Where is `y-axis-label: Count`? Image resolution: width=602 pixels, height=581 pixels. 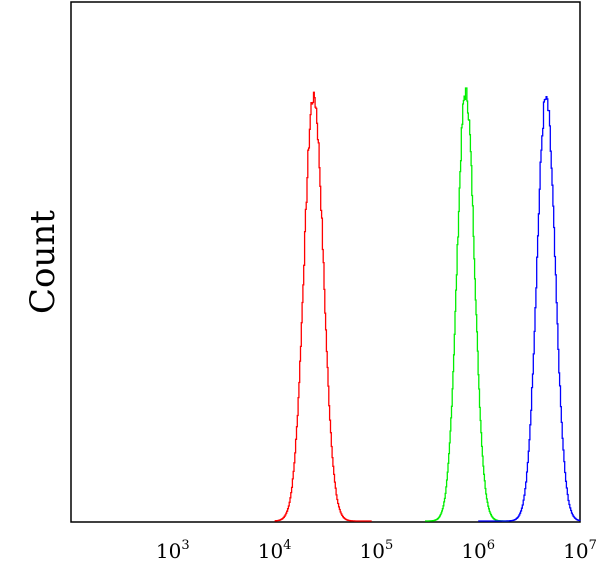
y-axis-label: Count is located at coordinates (43, 262).